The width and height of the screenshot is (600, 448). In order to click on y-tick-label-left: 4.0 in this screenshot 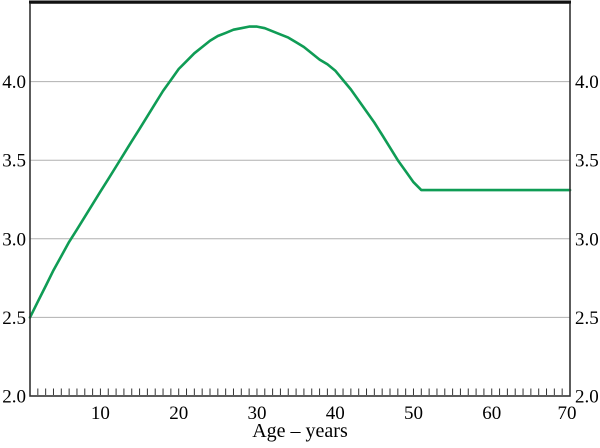, I will do `click(14, 82)`.